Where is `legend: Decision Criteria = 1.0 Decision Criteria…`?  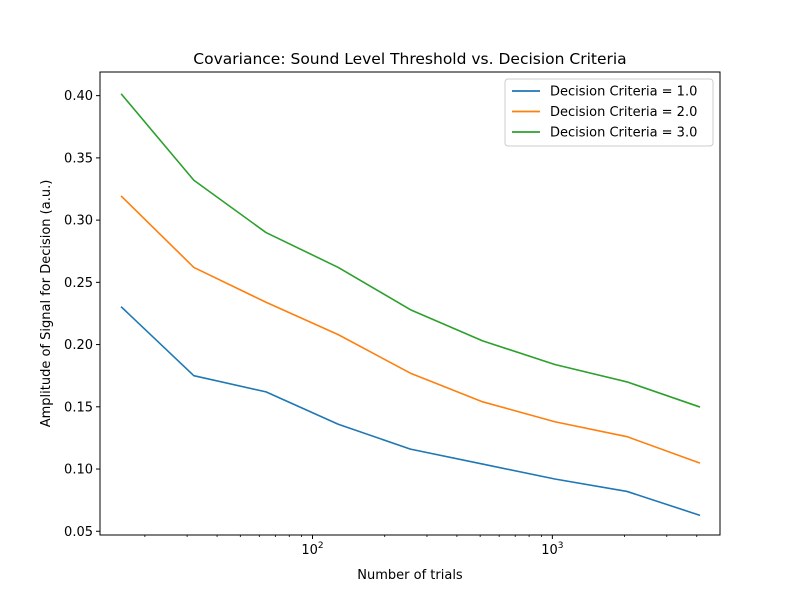 legend: Decision Criteria = 1.0 Decision Criteria… is located at coordinates (609, 112).